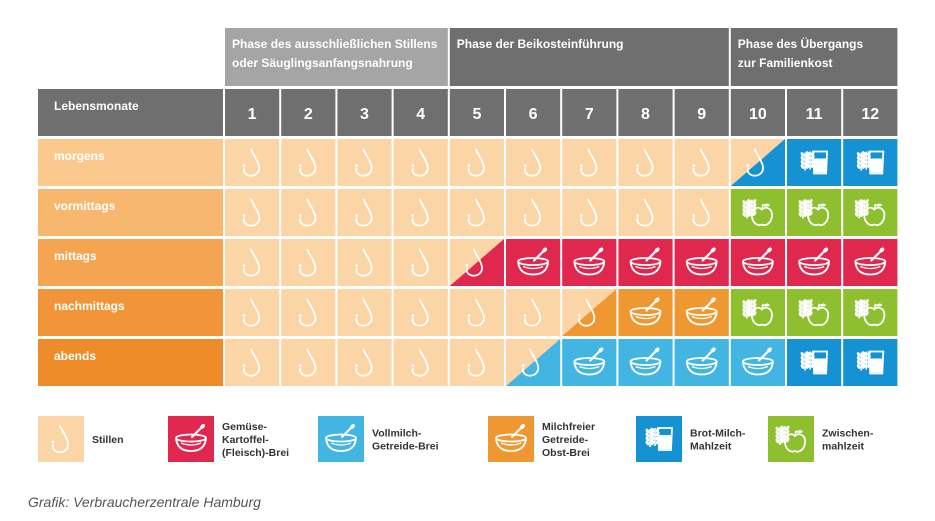  What do you see at coordinates (405, 447) in the screenshot?
I see `legend-label: Getreide-Brei` at bounding box center [405, 447].